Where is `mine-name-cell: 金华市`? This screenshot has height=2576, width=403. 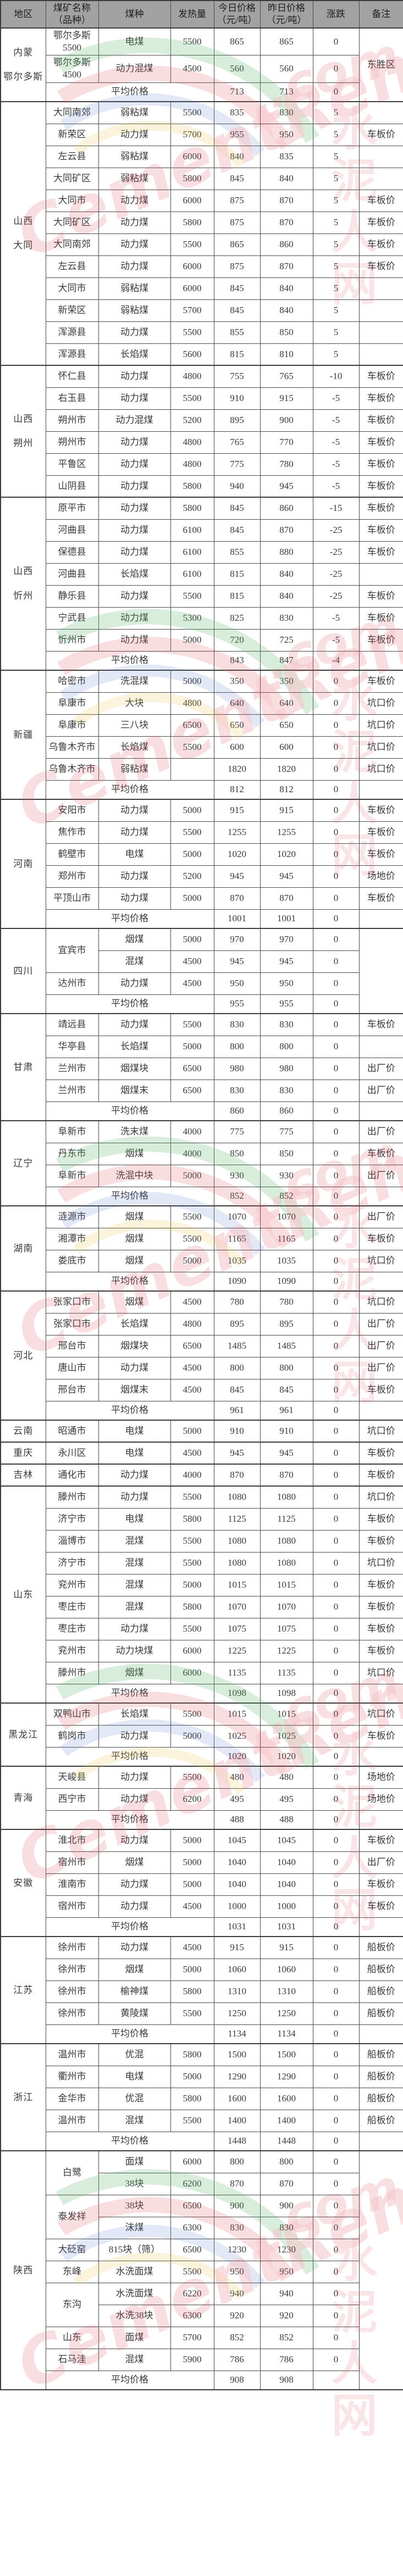 mine-name-cell: 金华市 is located at coordinates (72, 2098).